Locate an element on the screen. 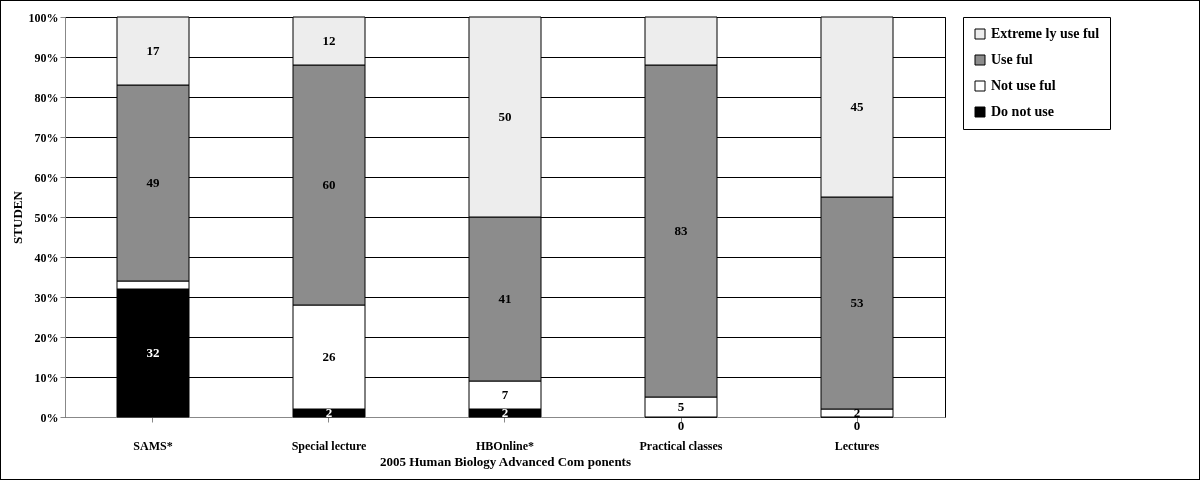  legend-label: Not use ful is located at coordinates (1023, 85).